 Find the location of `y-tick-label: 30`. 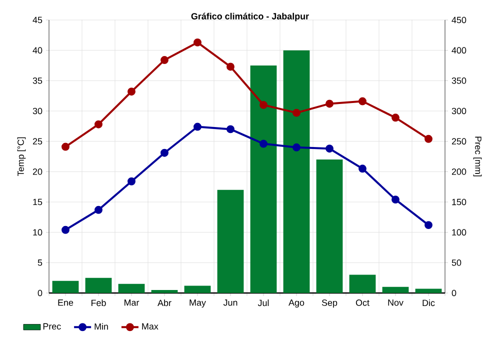

y-tick-label: 30 is located at coordinates (37, 111).